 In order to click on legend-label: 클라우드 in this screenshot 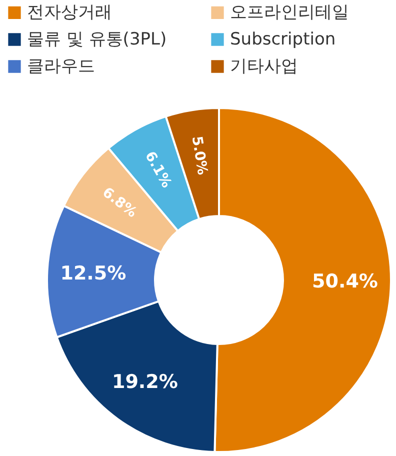, I will do `click(61, 66)`.